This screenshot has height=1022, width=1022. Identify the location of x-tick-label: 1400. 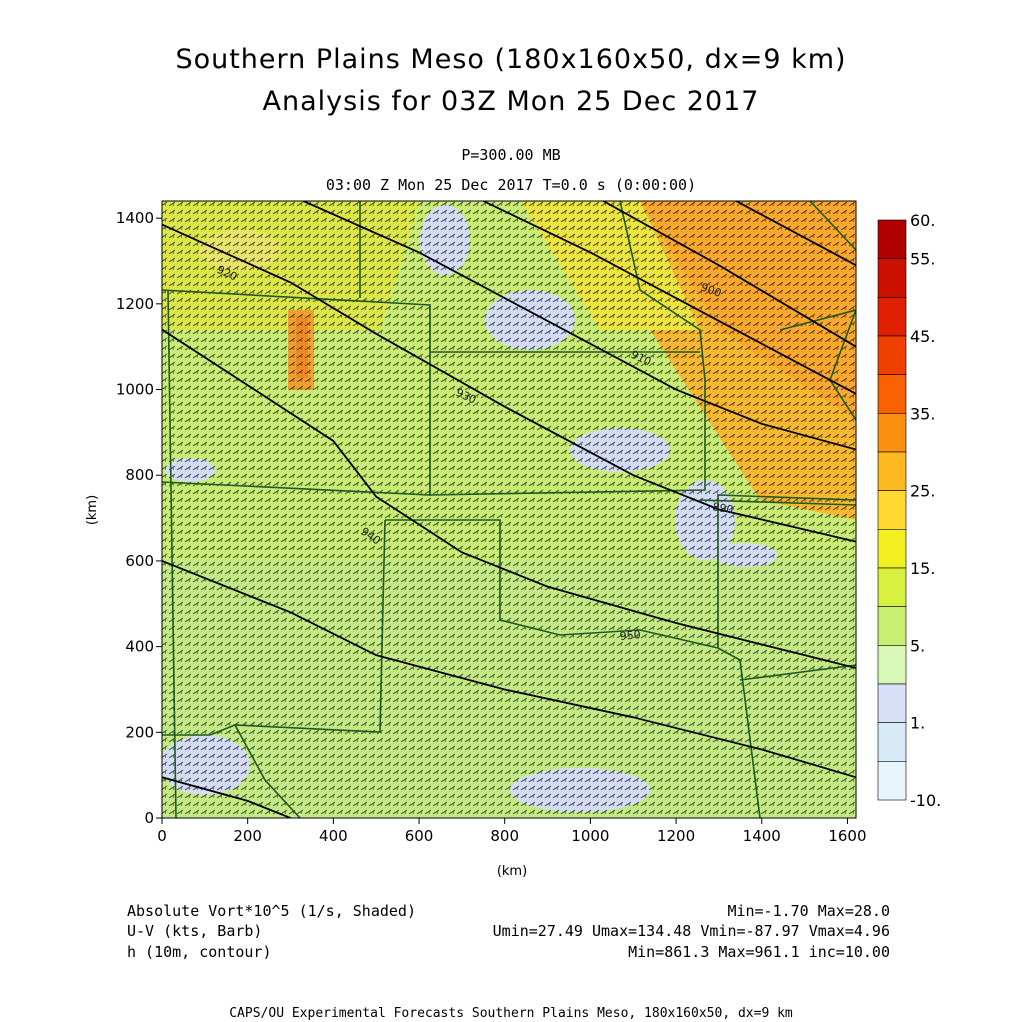
(762, 836).